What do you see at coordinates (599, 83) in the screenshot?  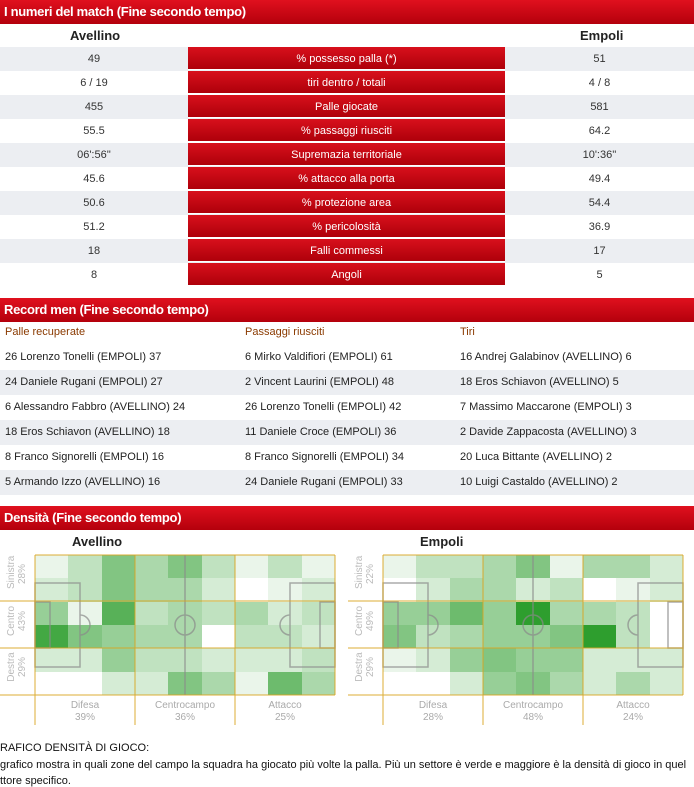 I see `stat-away-value: 4 / 8` at bounding box center [599, 83].